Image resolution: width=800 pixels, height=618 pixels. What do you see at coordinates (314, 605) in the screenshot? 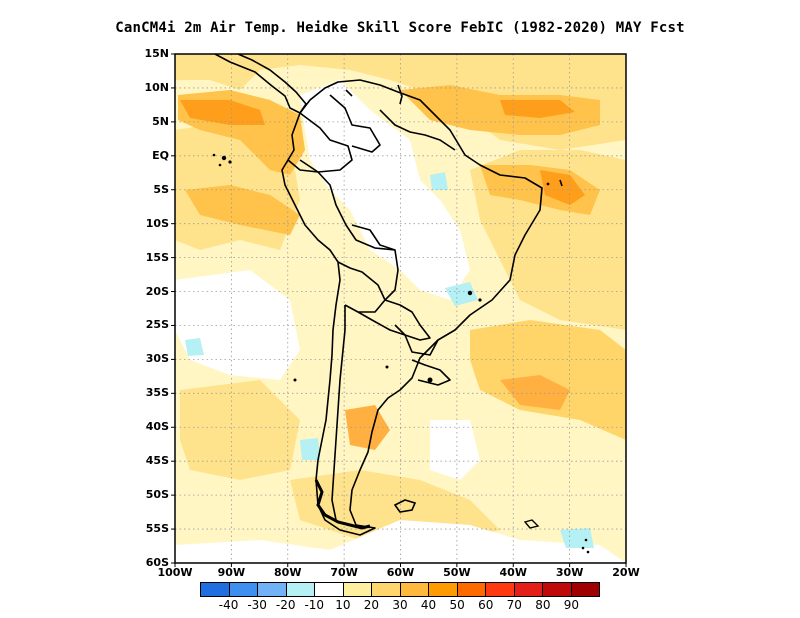
I see `colorbar-label: -10` at bounding box center [314, 605].